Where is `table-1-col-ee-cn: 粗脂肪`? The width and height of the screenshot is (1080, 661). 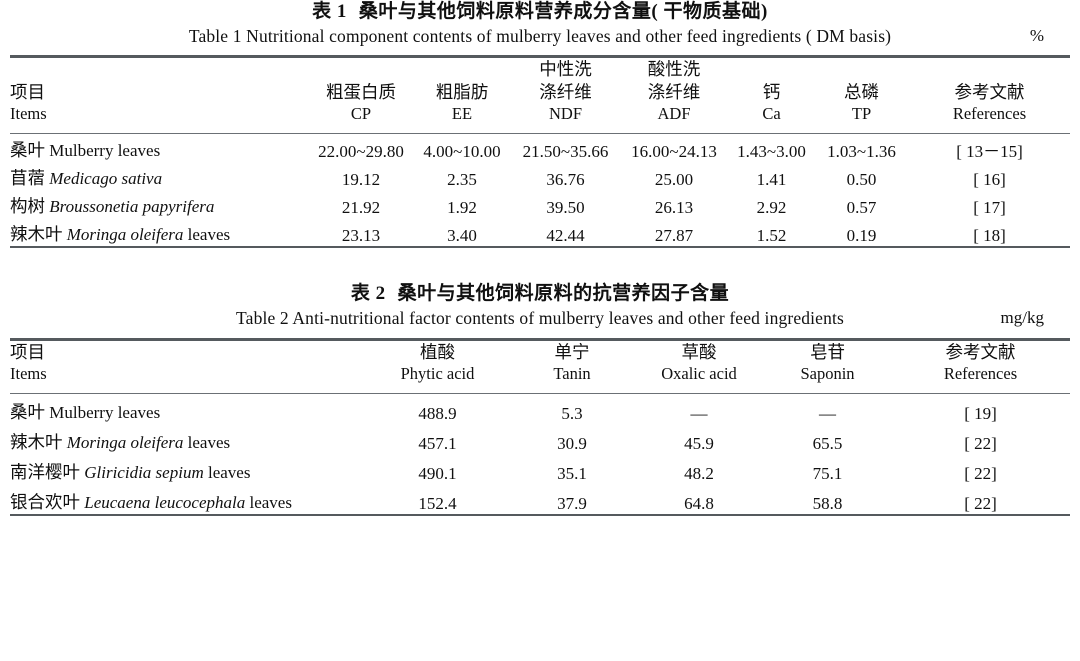 table-1-col-ee-cn: 粗脂肪 is located at coordinates (462, 91).